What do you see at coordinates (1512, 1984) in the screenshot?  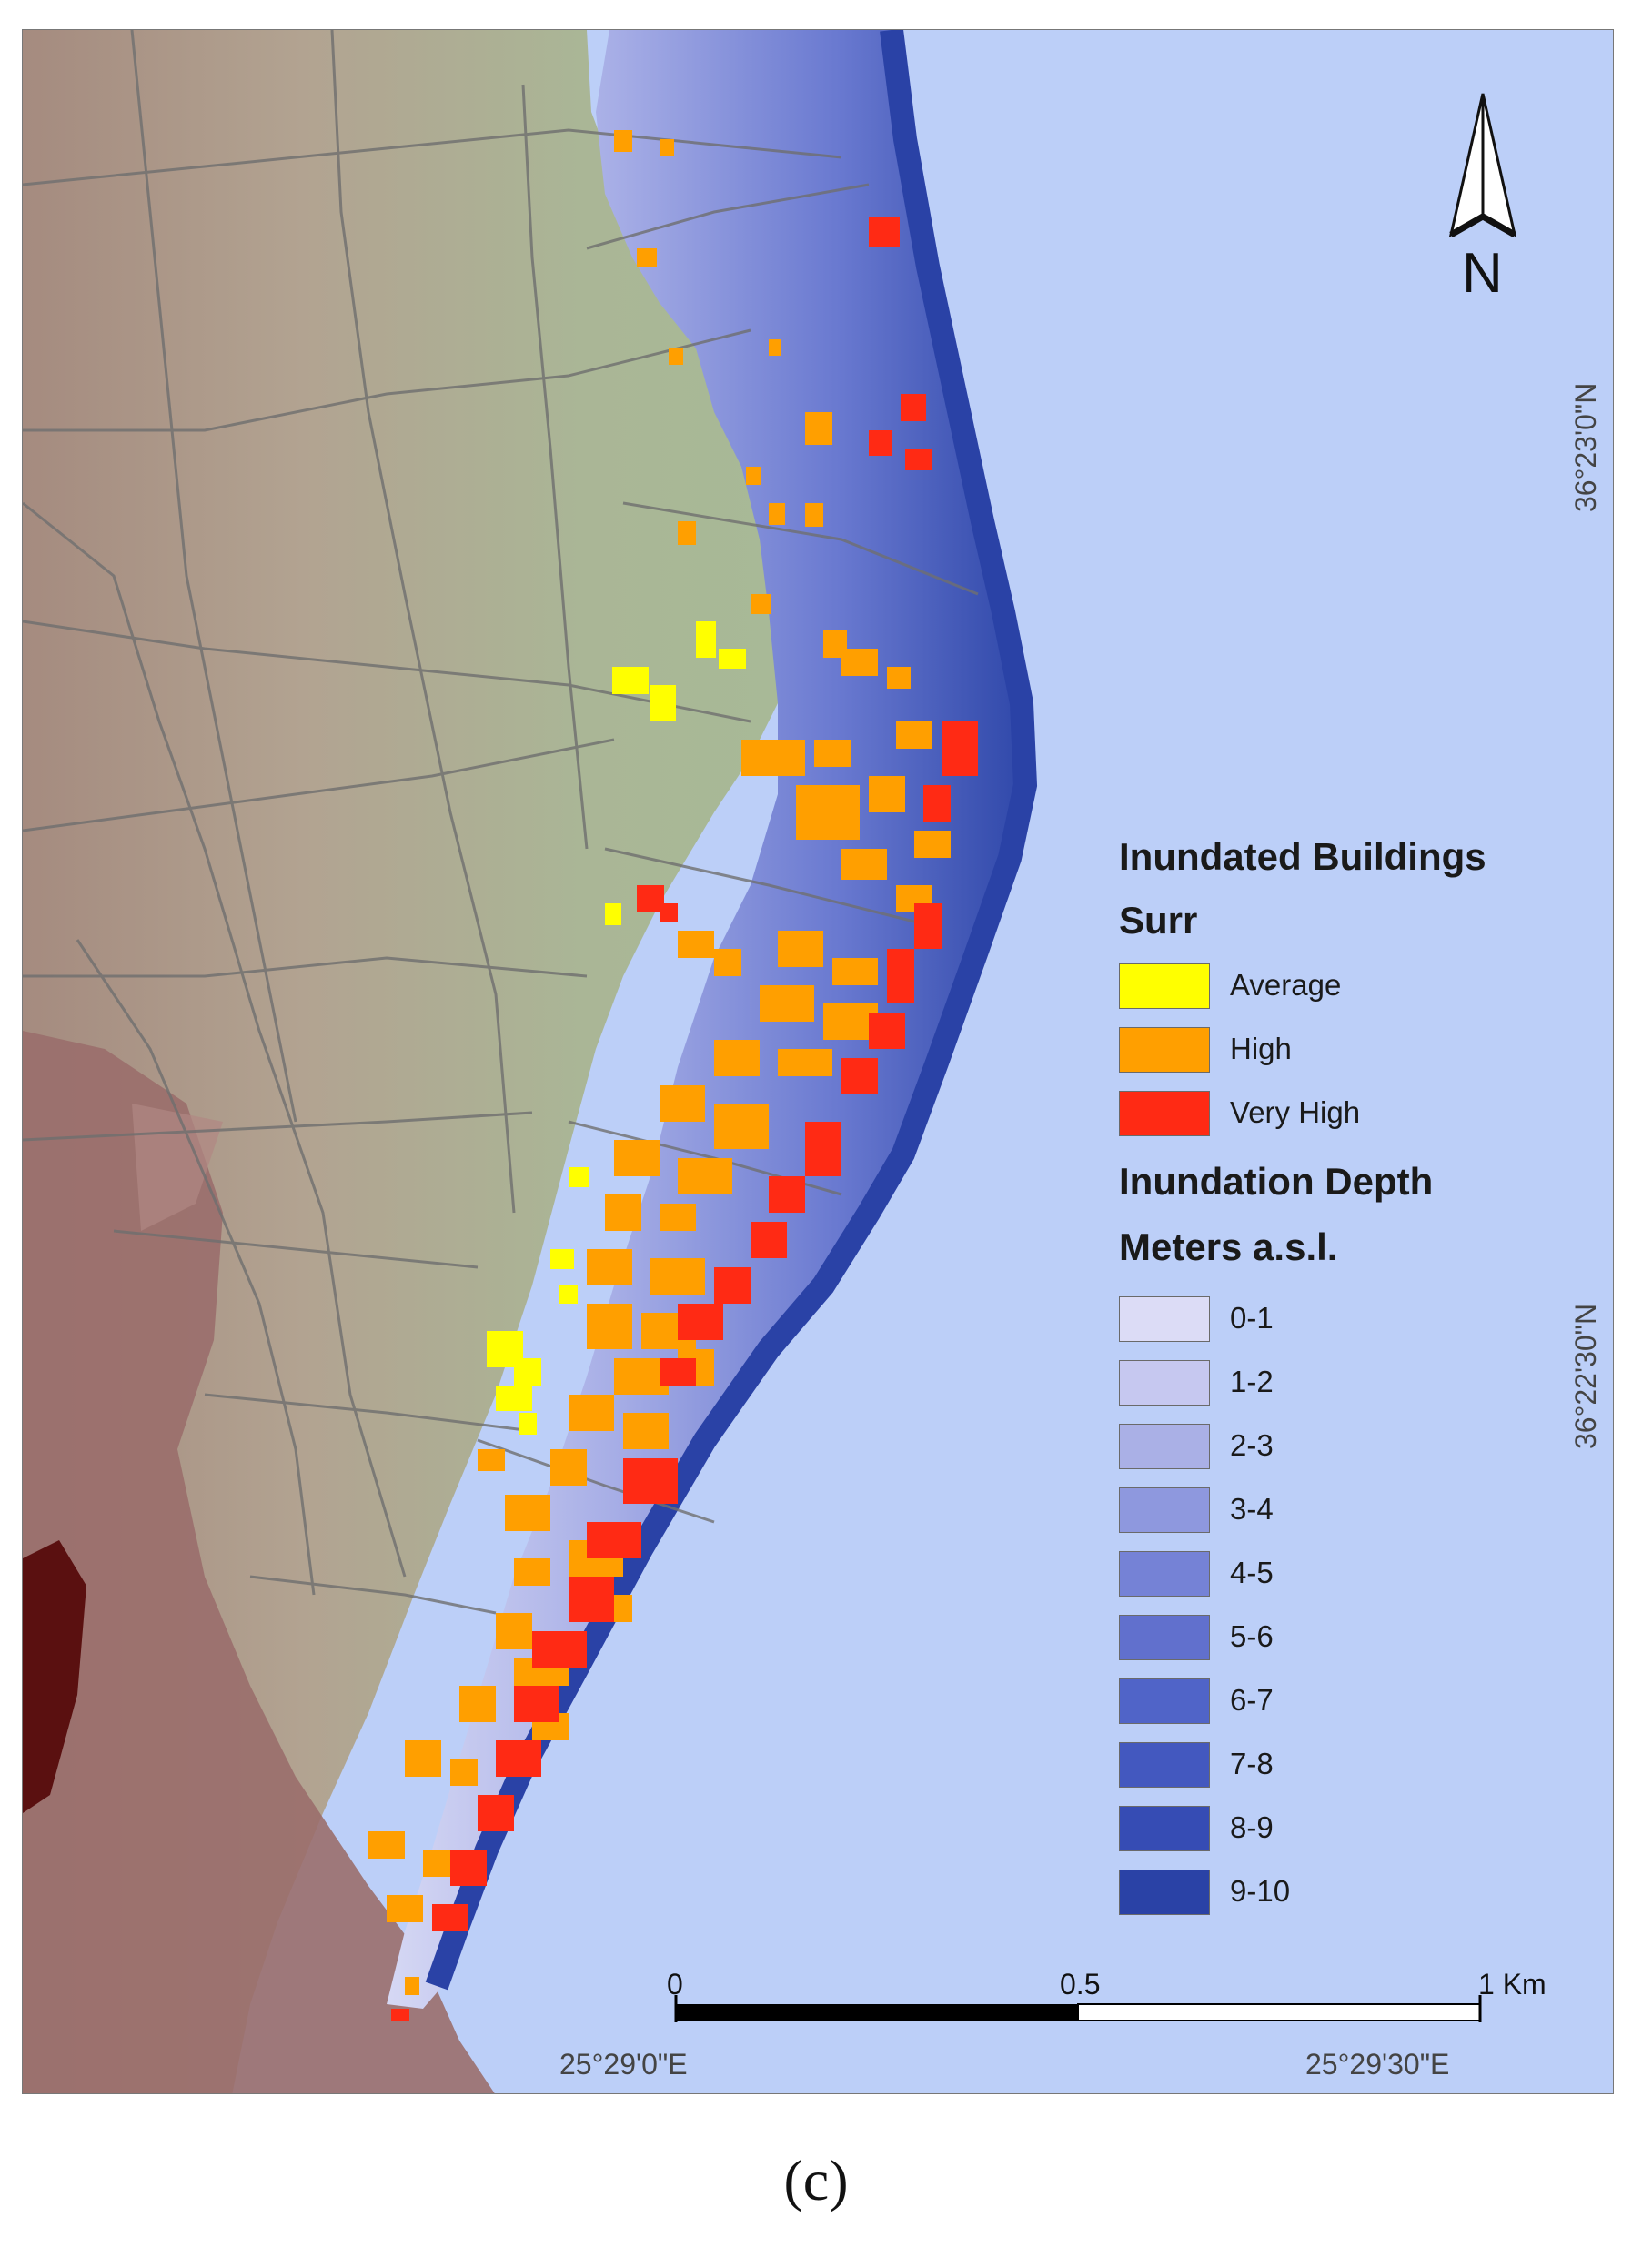 I see `scale-label-1km: 1 Km` at bounding box center [1512, 1984].